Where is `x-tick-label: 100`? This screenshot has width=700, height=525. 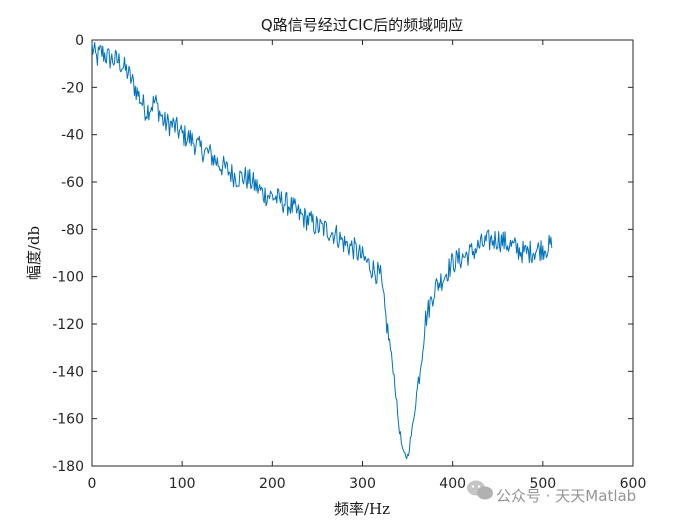
x-tick-label: 100 is located at coordinates (182, 484).